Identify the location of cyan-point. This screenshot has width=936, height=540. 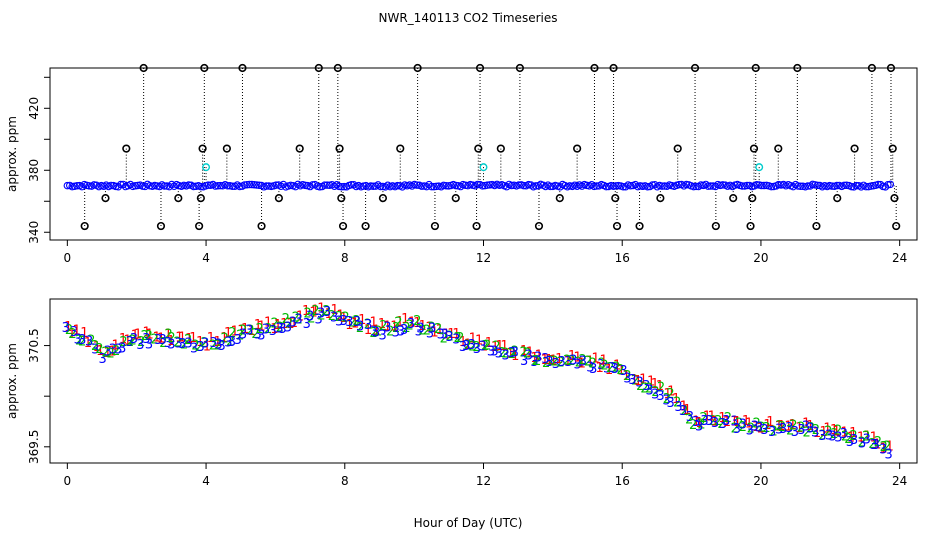
(206, 167).